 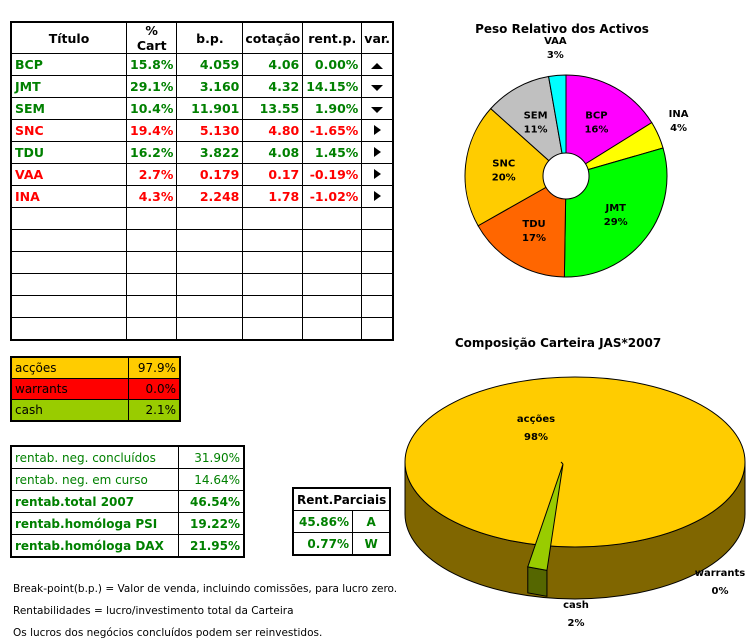 What do you see at coordinates (562, 463) in the screenshot?
I see `slice-warrants` at bounding box center [562, 463].